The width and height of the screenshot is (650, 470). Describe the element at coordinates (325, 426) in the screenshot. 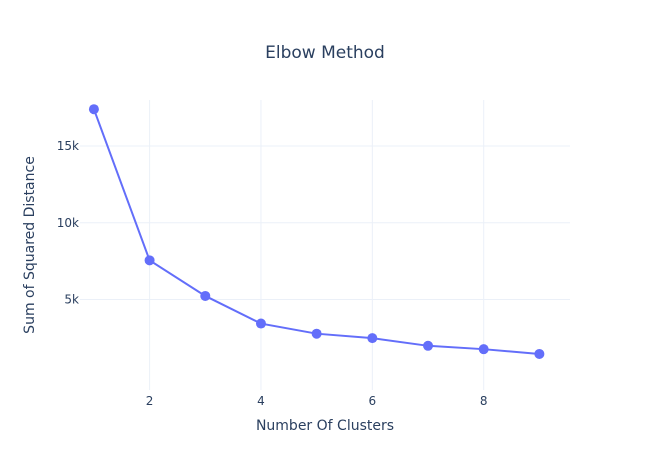

I see `x-axis-title: Number Of Clusters` at that location.